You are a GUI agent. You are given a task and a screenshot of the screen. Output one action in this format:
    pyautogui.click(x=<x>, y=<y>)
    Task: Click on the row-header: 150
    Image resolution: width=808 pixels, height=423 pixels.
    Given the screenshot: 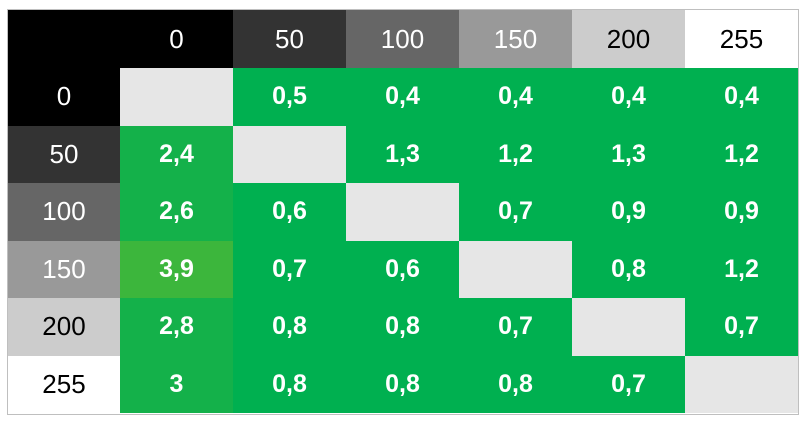 What is the action you would take?
    pyautogui.click(x=64, y=269)
    